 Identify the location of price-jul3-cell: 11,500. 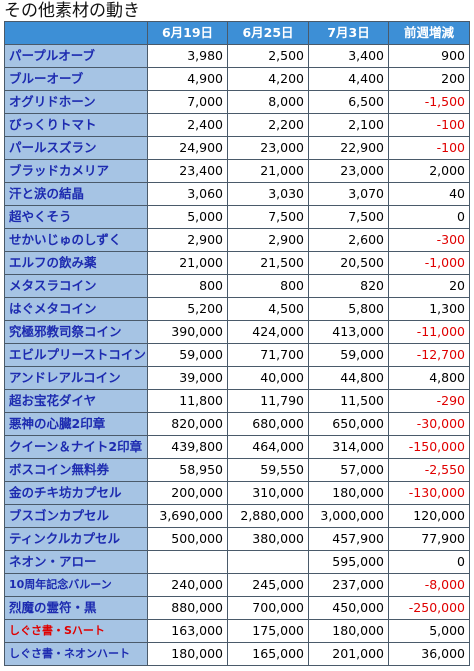
(348, 401).